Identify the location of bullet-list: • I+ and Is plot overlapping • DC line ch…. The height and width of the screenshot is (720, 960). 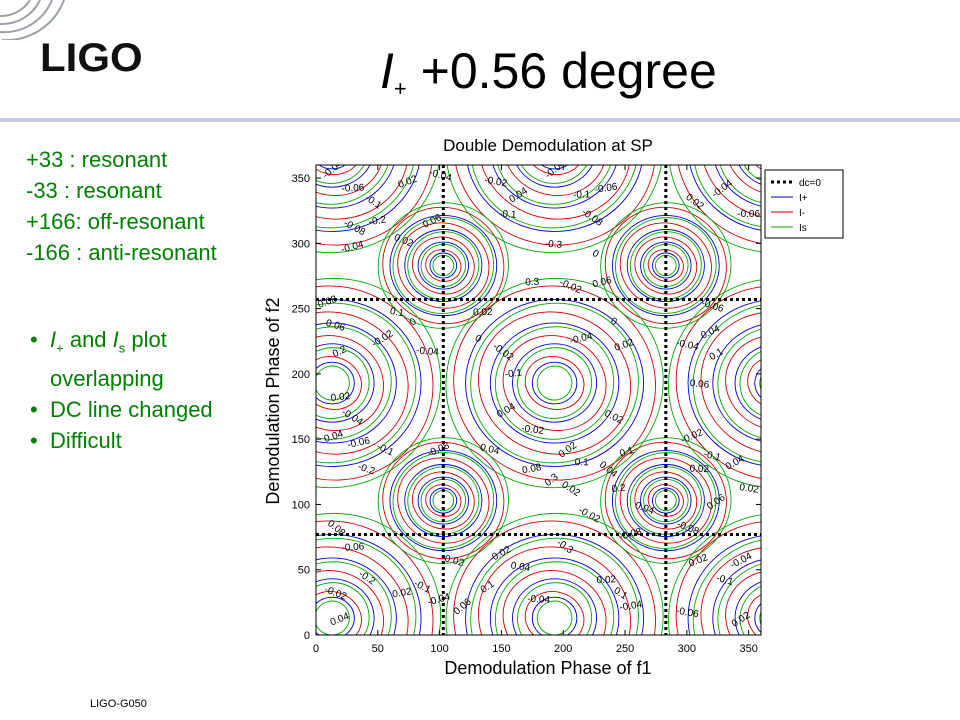
(121, 390).